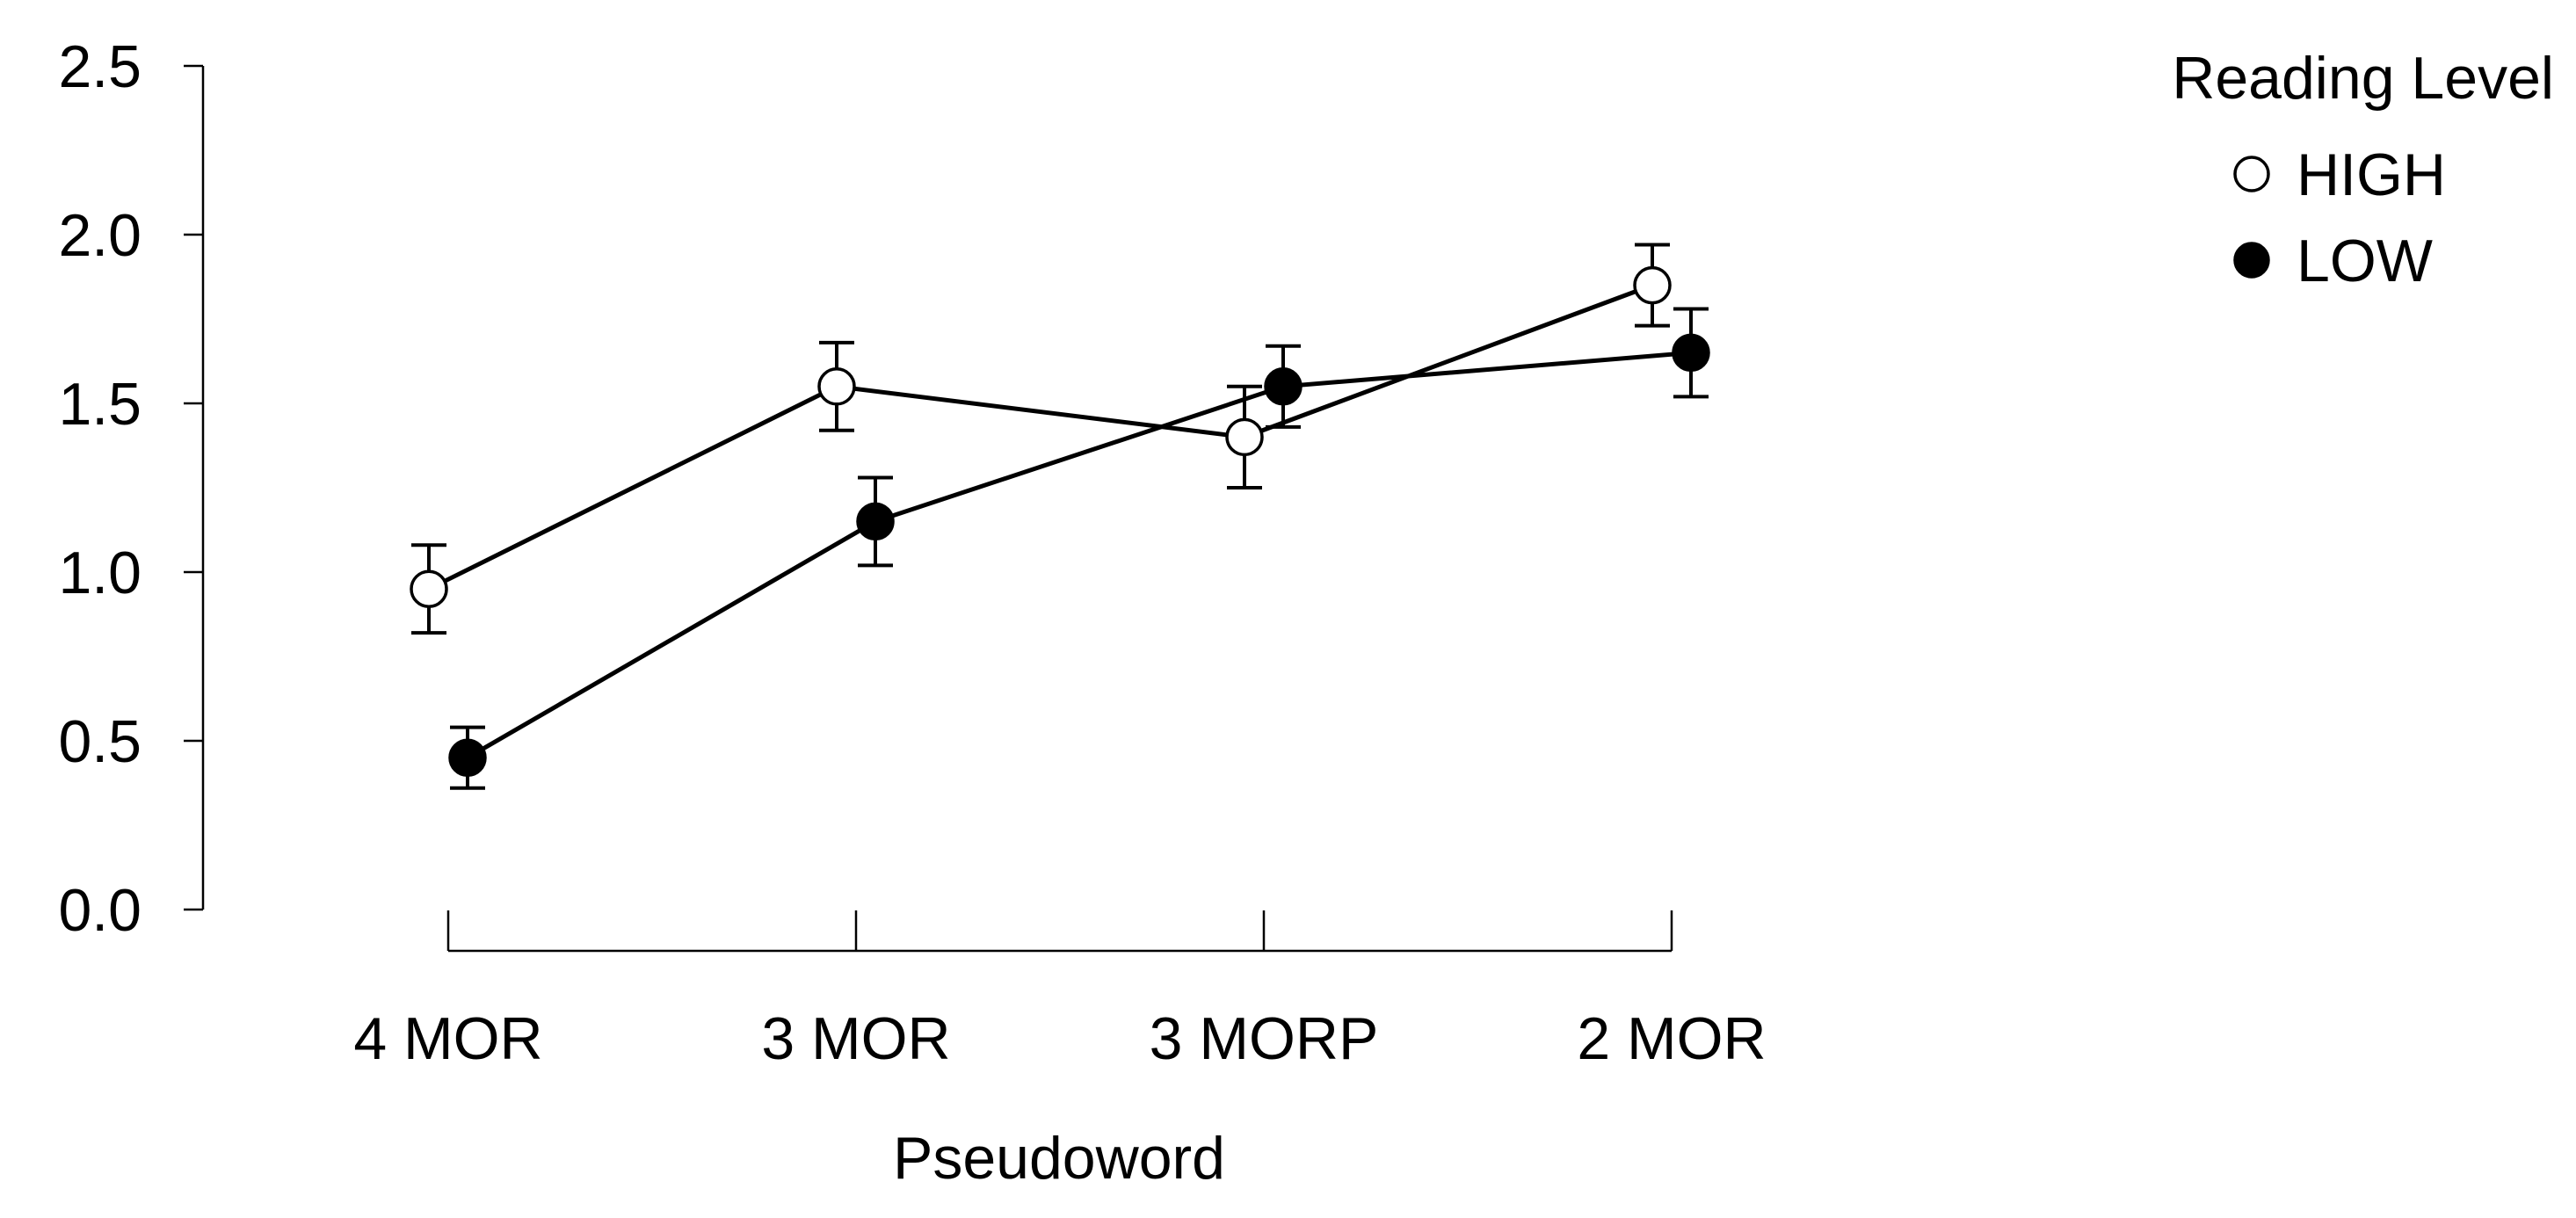 The height and width of the screenshot is (1218, 2576). I want to click on y-axis: 0.0 0.5 1.0 1.5 2.0 2.5, so click(131, 488).